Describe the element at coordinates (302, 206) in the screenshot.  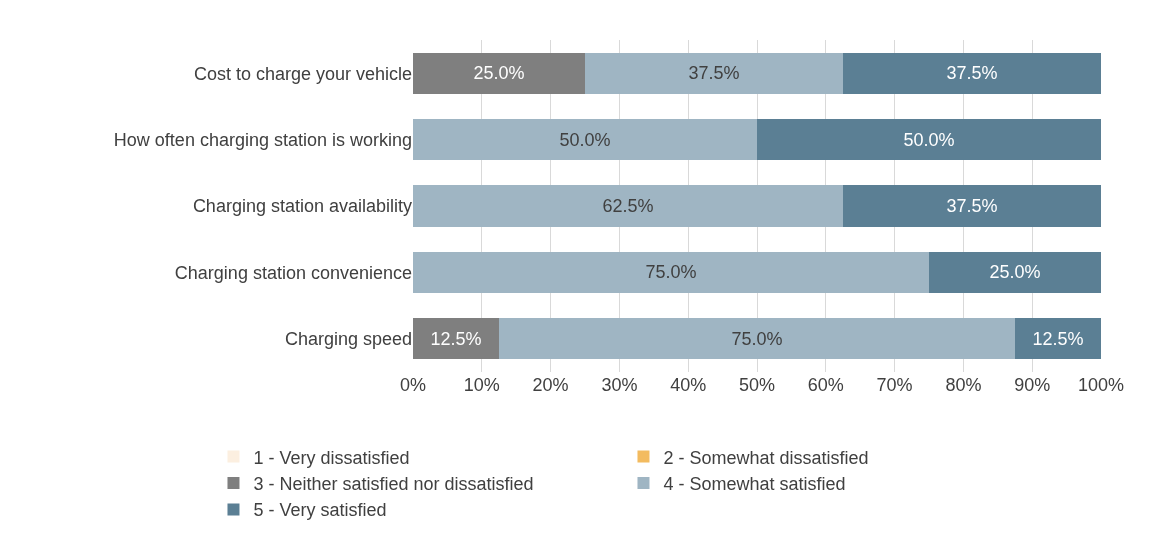
I see `y-tick-label: Charging station availability` at that location.